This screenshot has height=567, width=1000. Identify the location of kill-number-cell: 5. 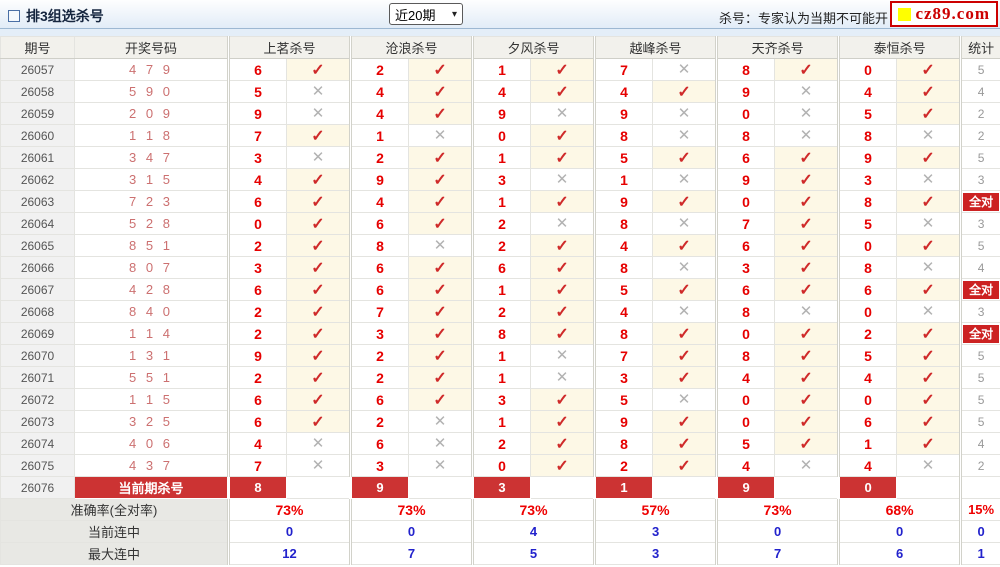
(867, 223).